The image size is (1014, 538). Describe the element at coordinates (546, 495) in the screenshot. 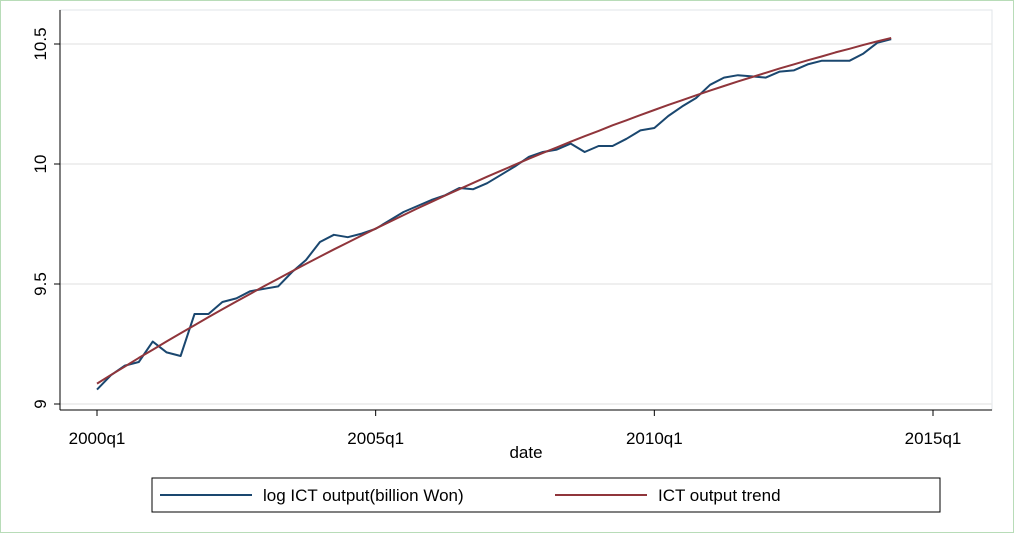

I see `legend-box` at that location.